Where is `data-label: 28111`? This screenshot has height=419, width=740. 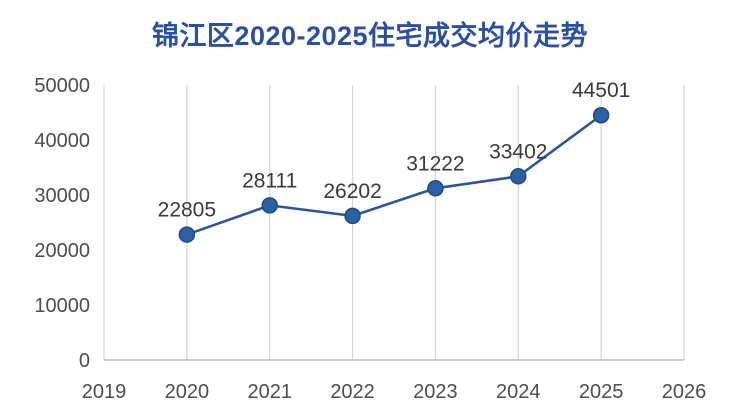 data-label: 28111 is located at coordinates (269, 180).